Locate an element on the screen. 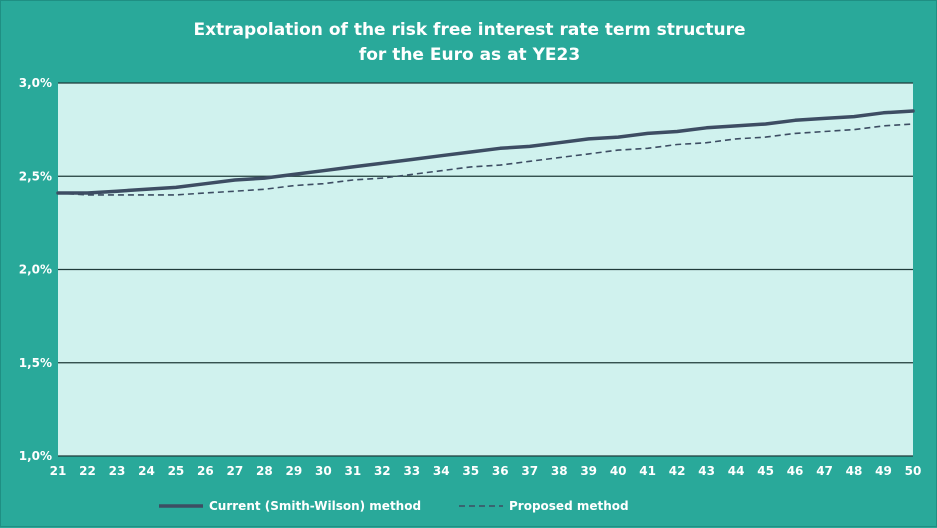  series-line-current-method is located at coordinates (485, 152).